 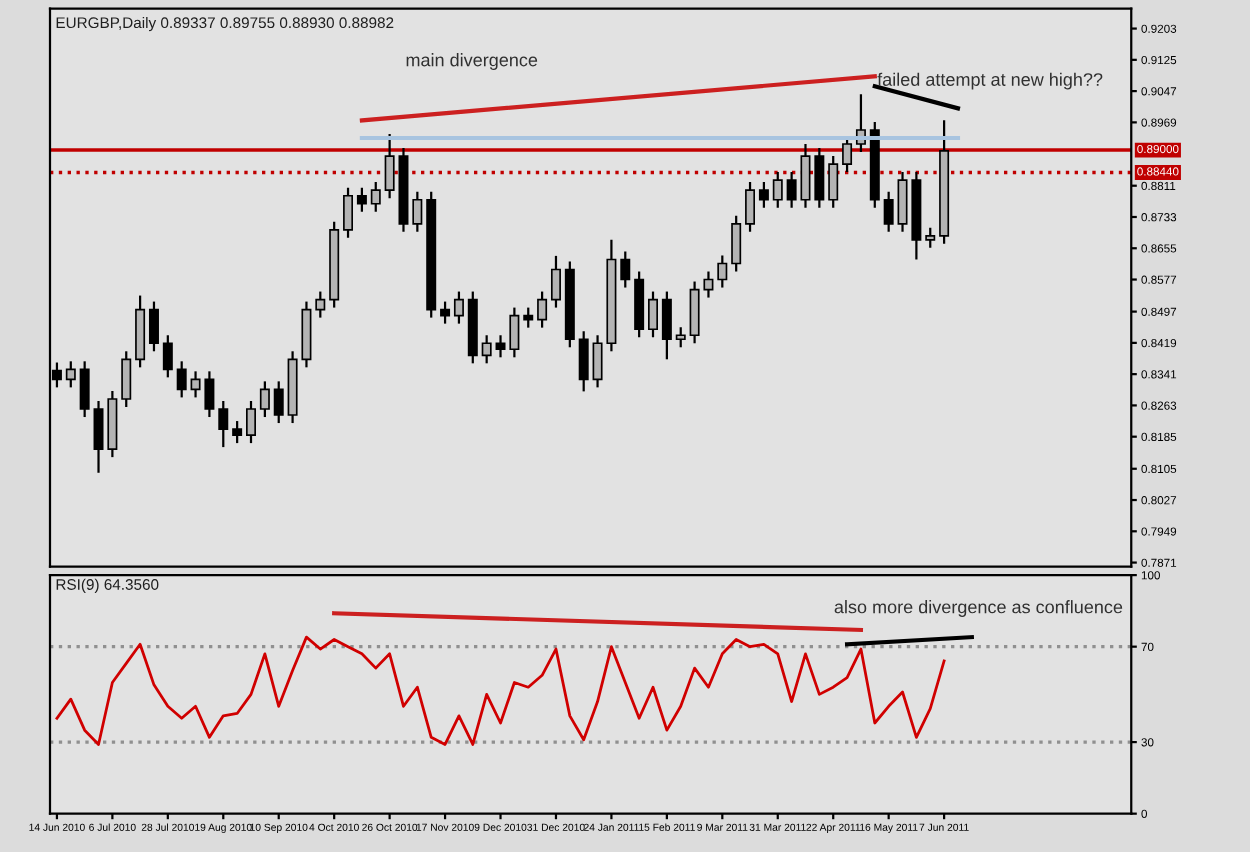 What do you see at coordinates (990, 81) in the screenshot?
I see `annotation: failed attempt at new high??` at bounding box center [990, 81].